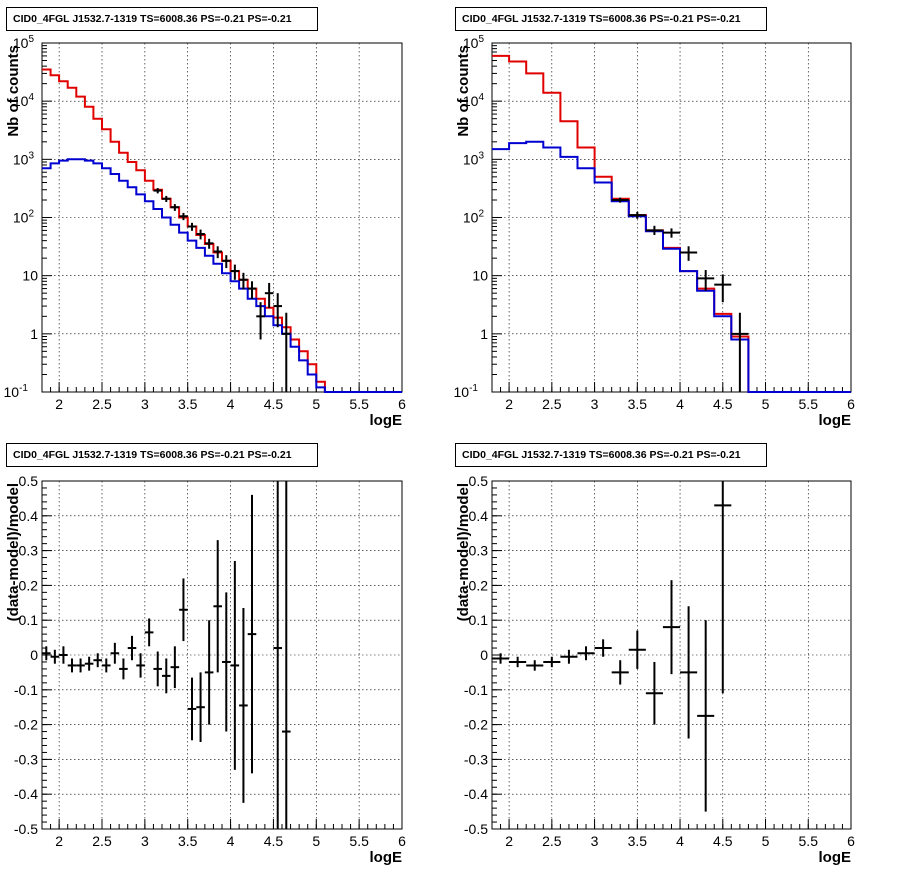 The width and height of the screenshot is (898, 875). I want to click on y-tick-label: 0.1, so click(479, 620).